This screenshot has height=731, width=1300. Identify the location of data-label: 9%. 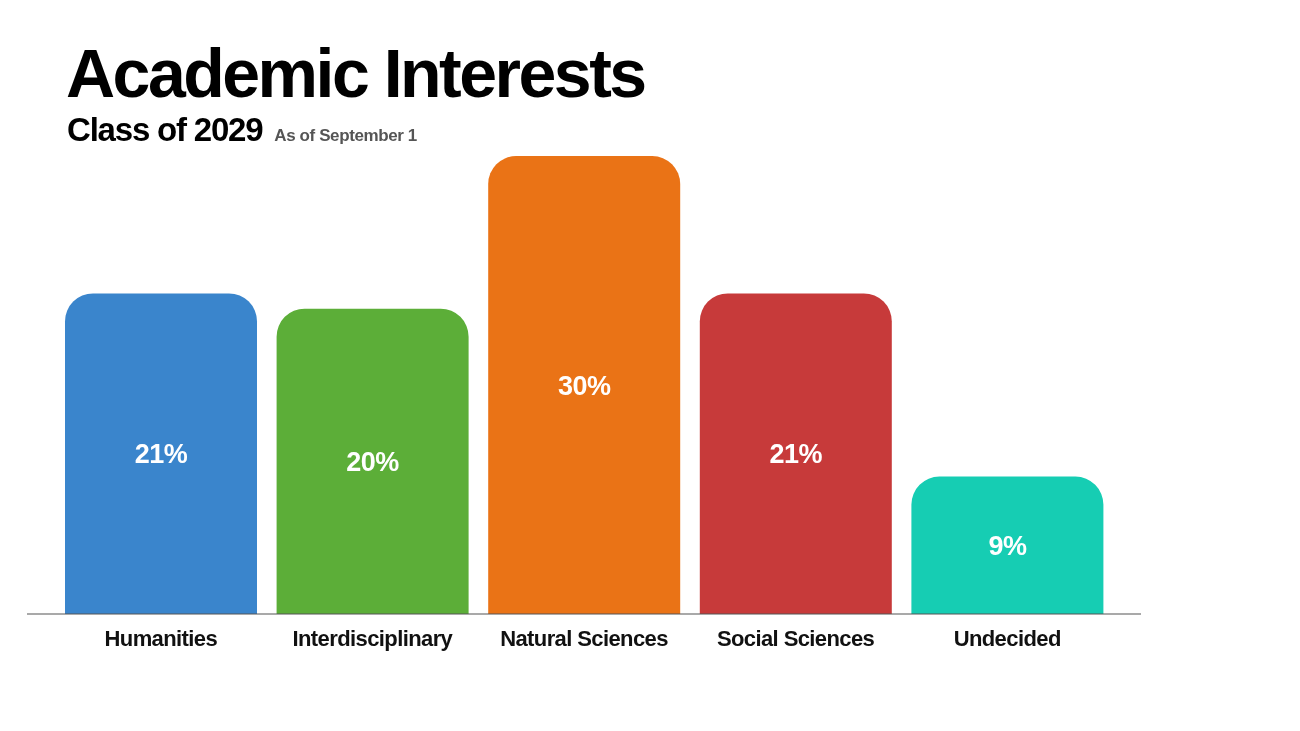
(1007, 545).